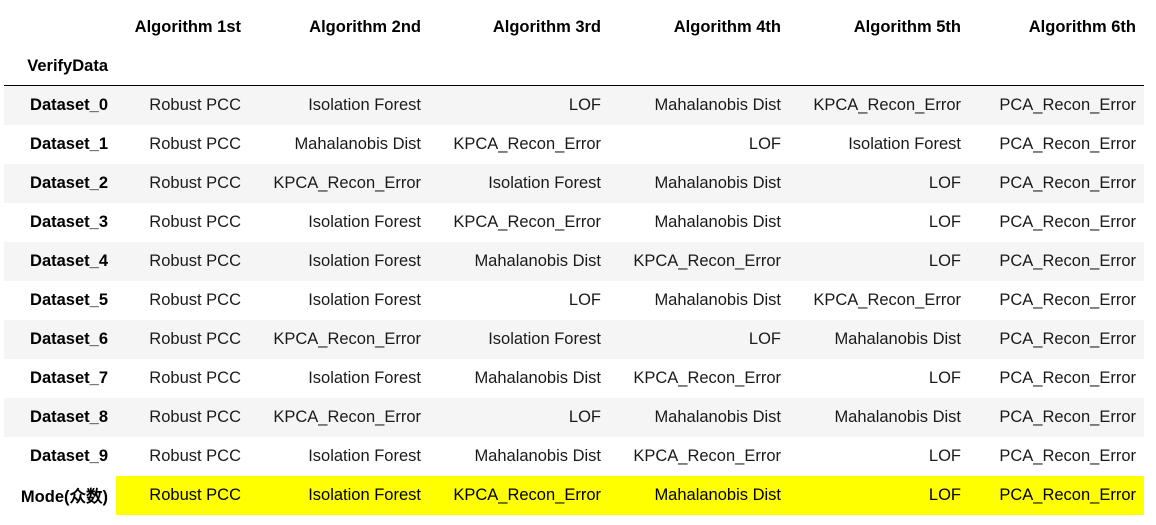  Describe the element at coordinates (69, 182) in the screenshot. I see `row-index: Dataset_2` at that location.